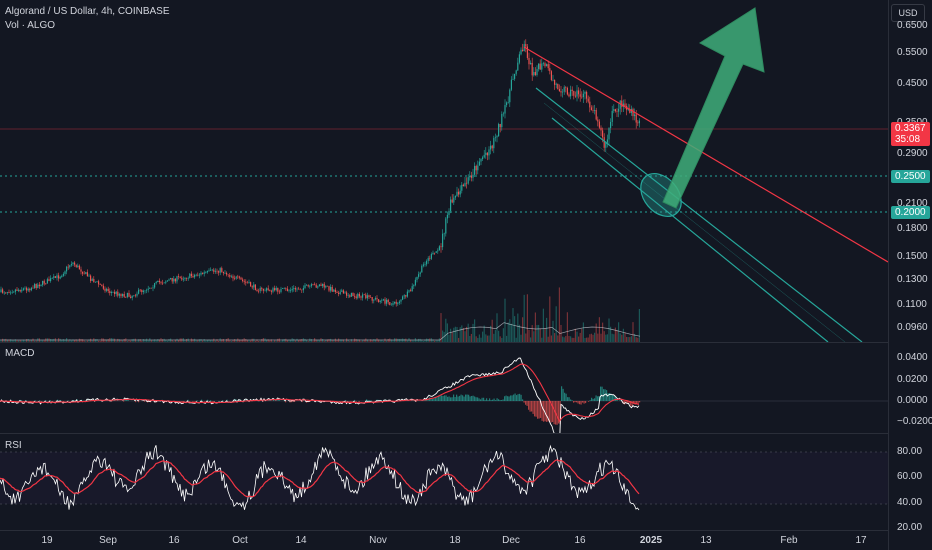  I want to click on time-tick: 19, so click(47, 540).